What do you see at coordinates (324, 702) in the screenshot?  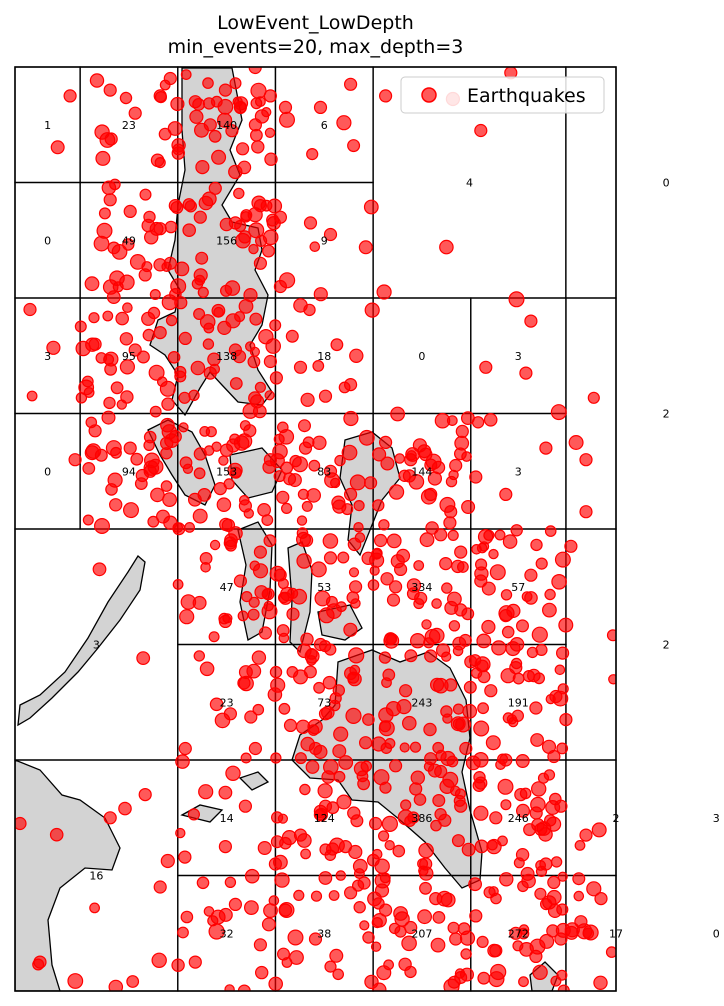 I see `cell-count-label: 73` at bounding box center [324, 702].